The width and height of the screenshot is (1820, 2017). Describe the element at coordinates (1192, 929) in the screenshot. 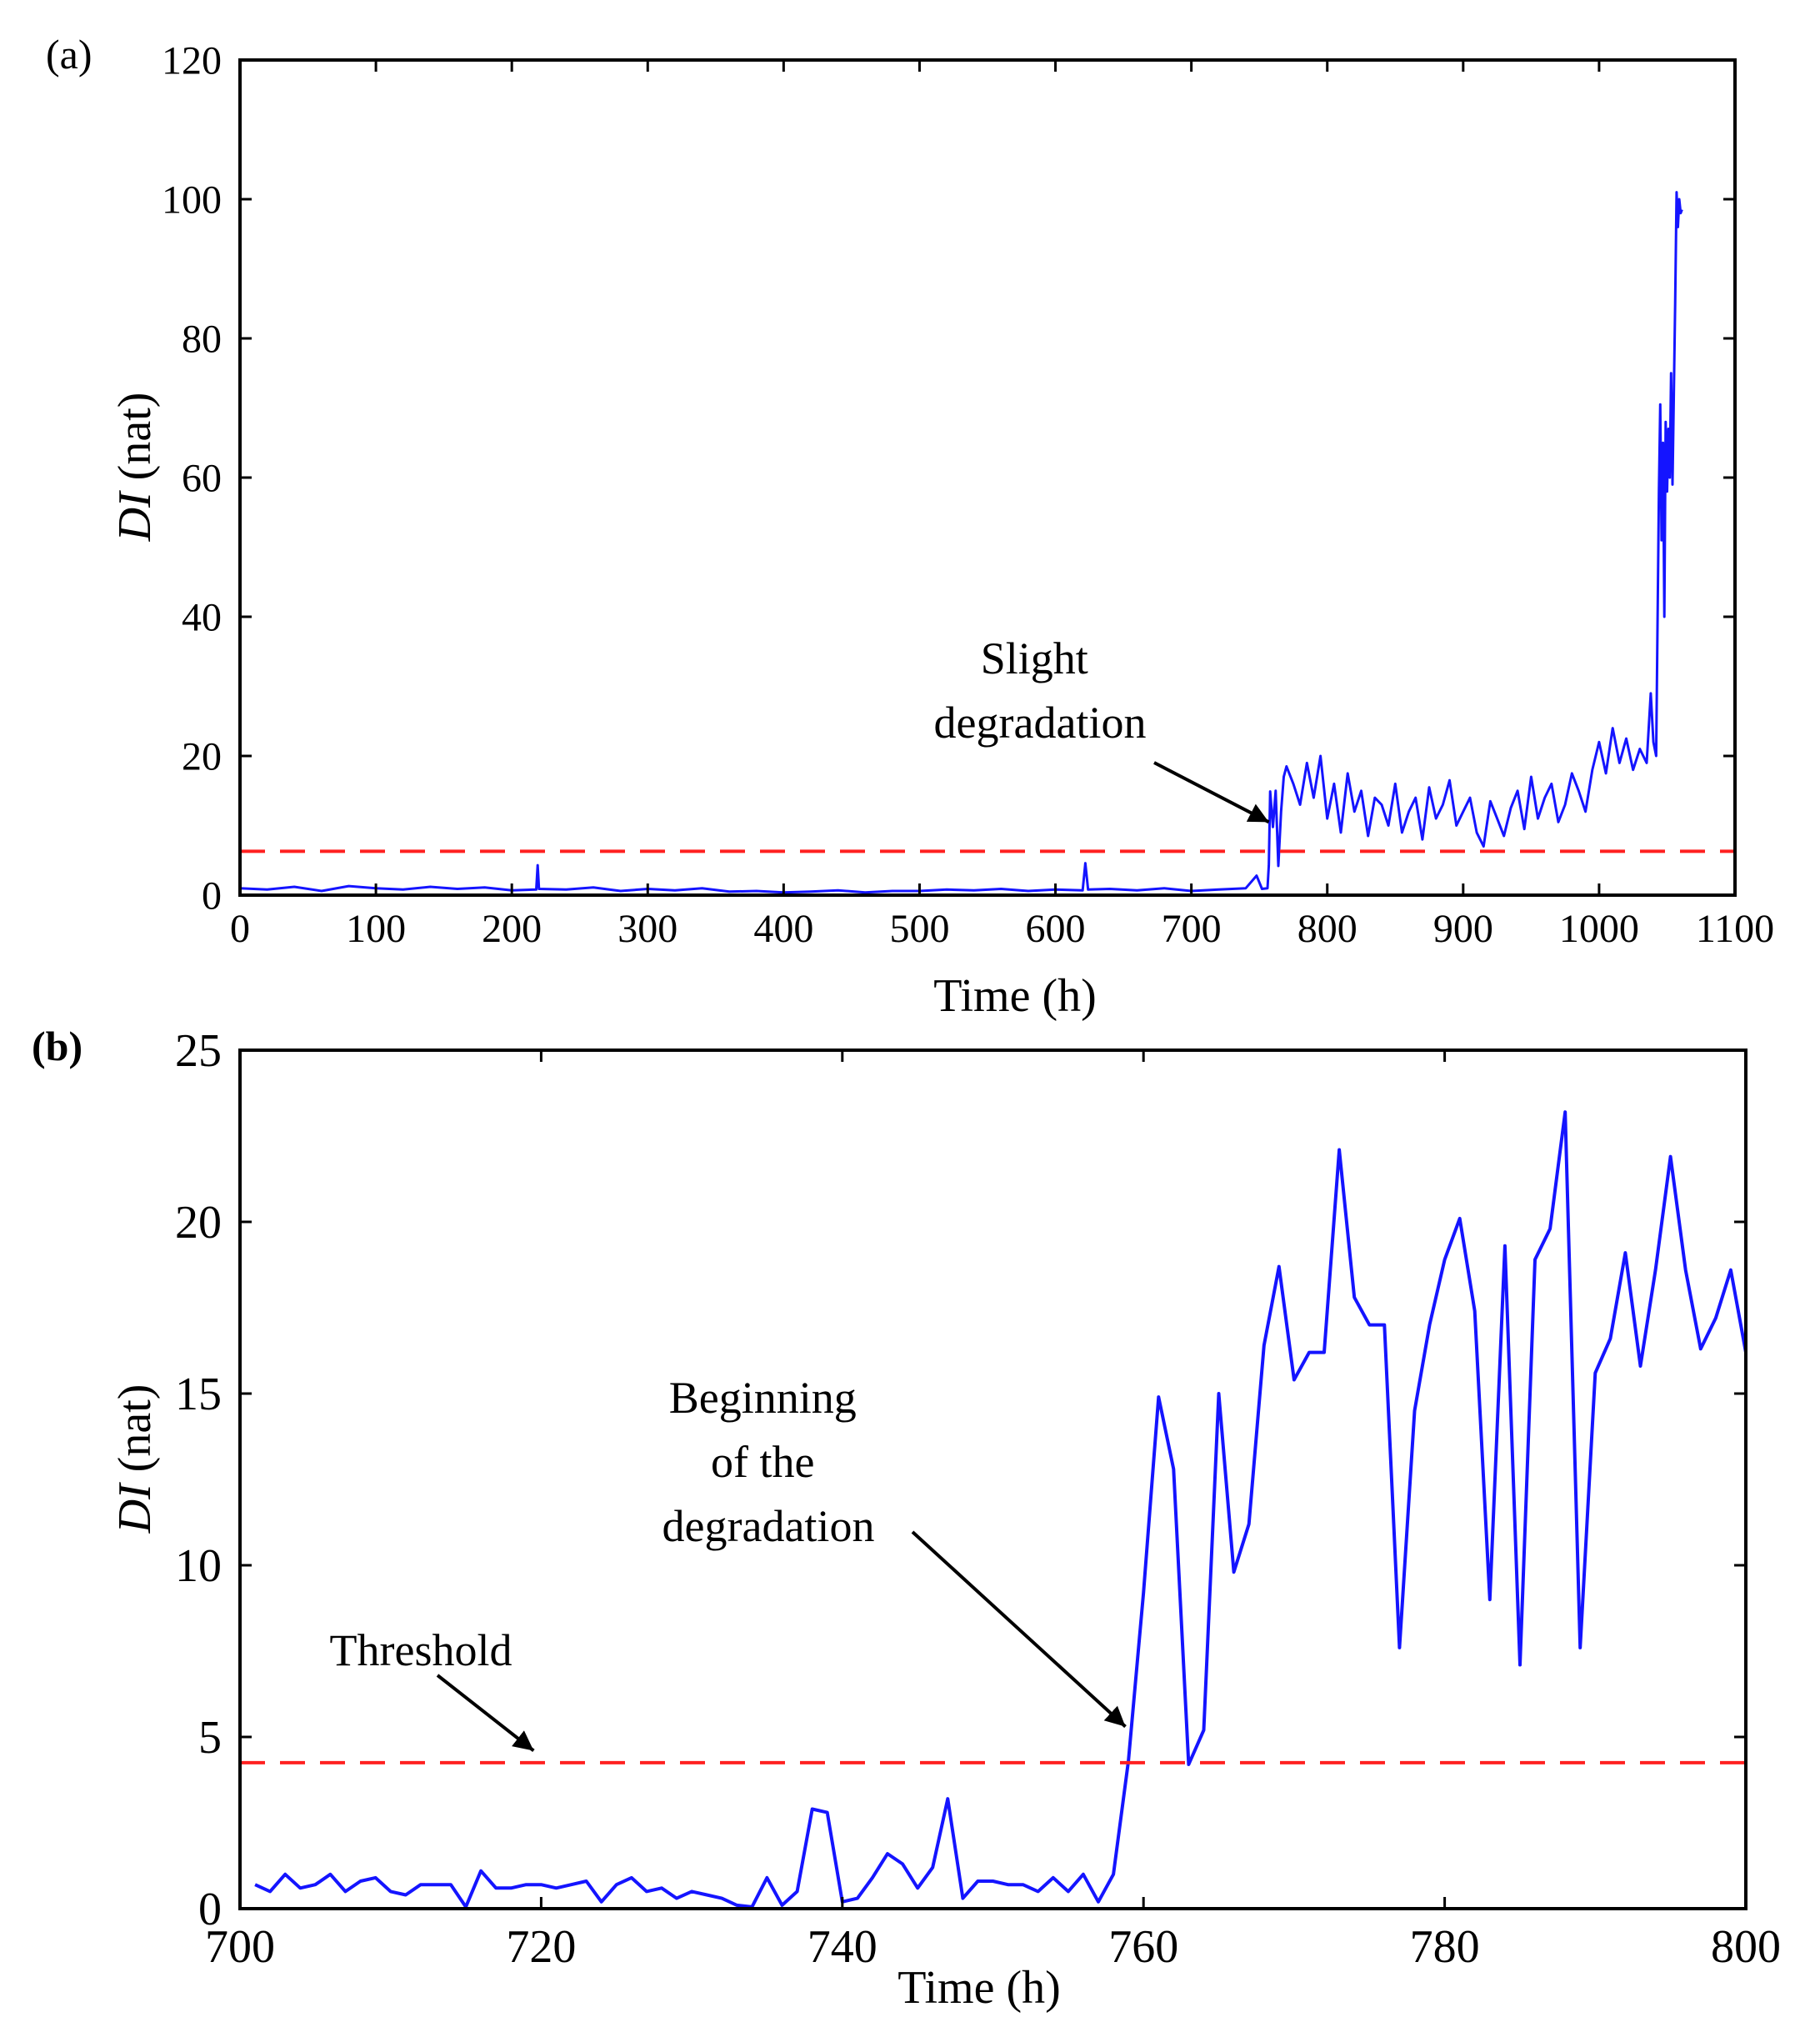

I see `panel-a-x-tick-label: 700` at that location.